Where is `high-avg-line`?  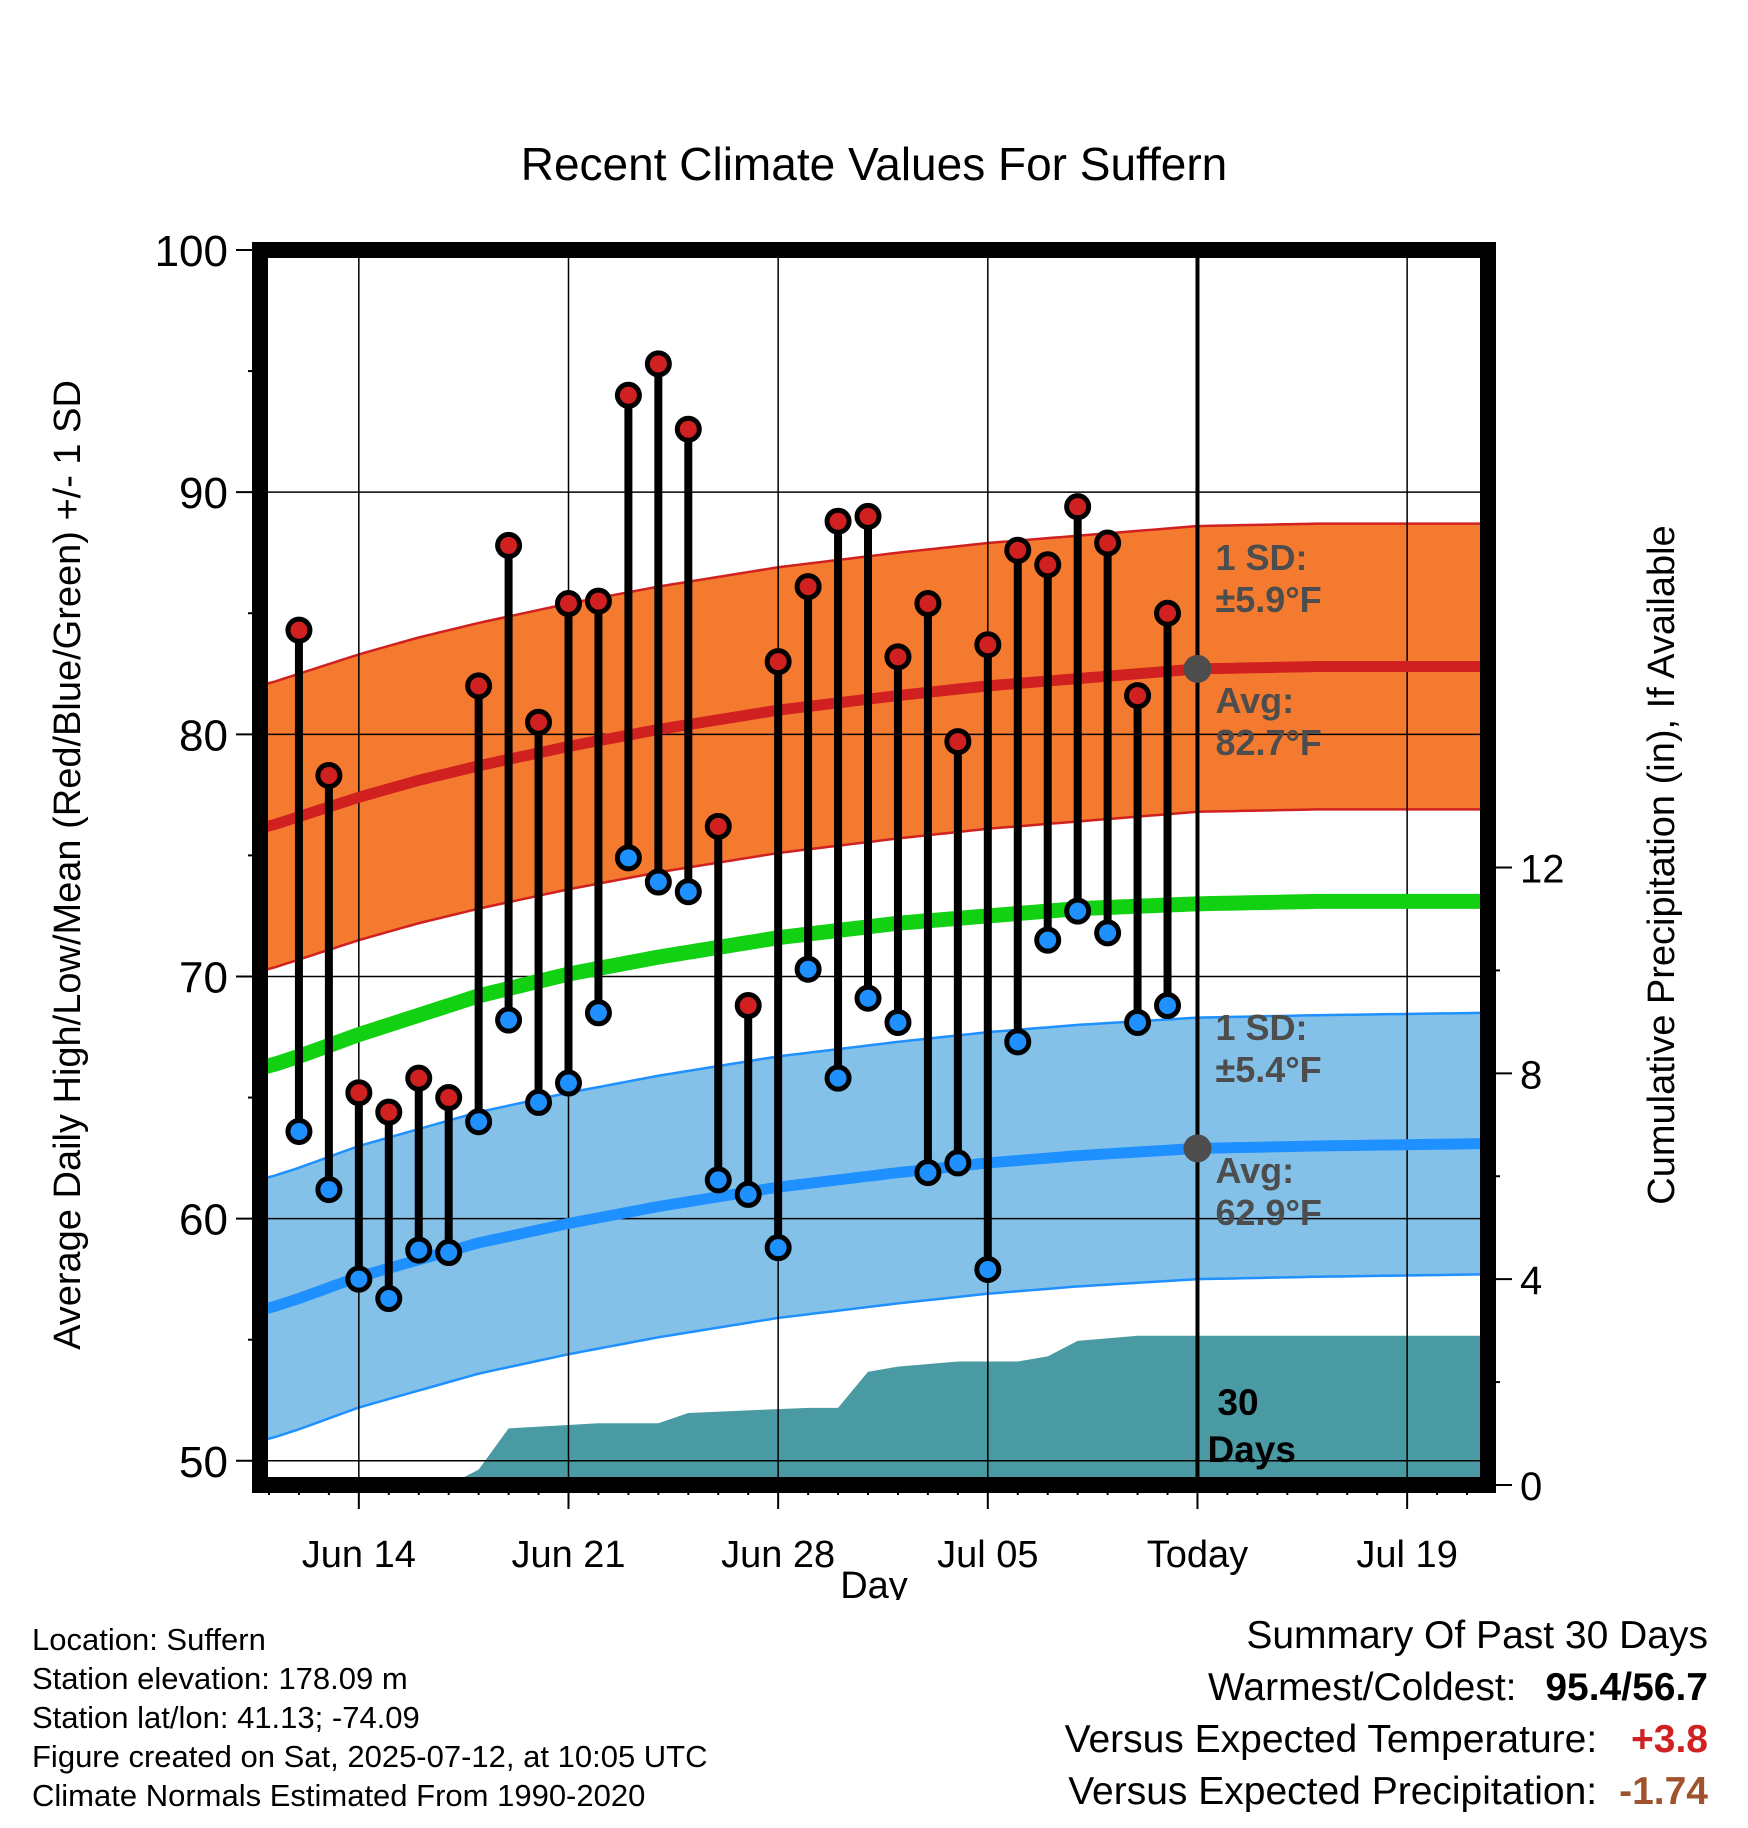
high-avg-line is located at coordinates (874, 746).